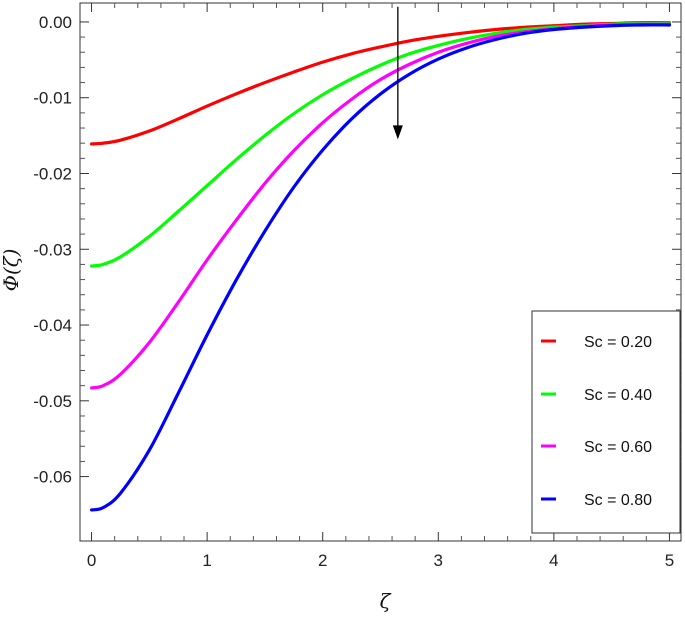 The width and height of the screenshot is (685, 632). What do you see at coordinates (397, 132) in the screenshot?
I see `arrow-head` at bounding box center [397, 132].